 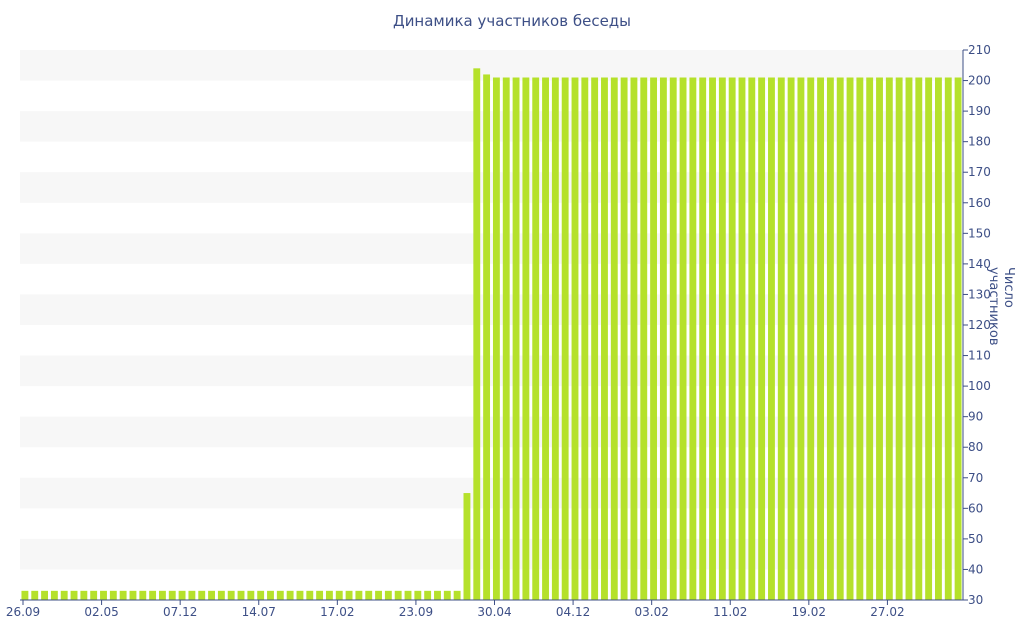 I want to click on x-tick-label: 04.12, so click(x=573, y=612).